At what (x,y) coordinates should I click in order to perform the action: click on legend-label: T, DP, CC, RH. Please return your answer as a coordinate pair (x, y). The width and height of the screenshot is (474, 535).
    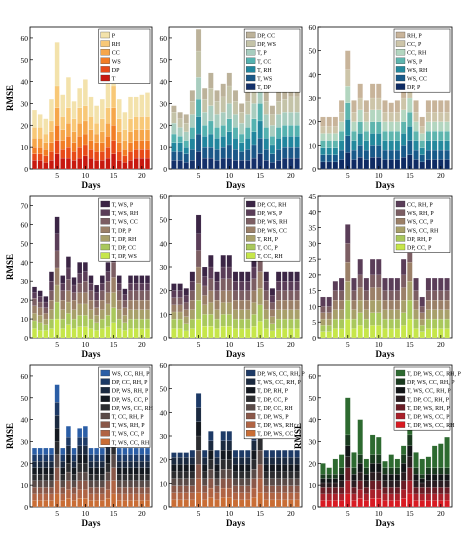
    Looking at the image, I should click on (275, 409).